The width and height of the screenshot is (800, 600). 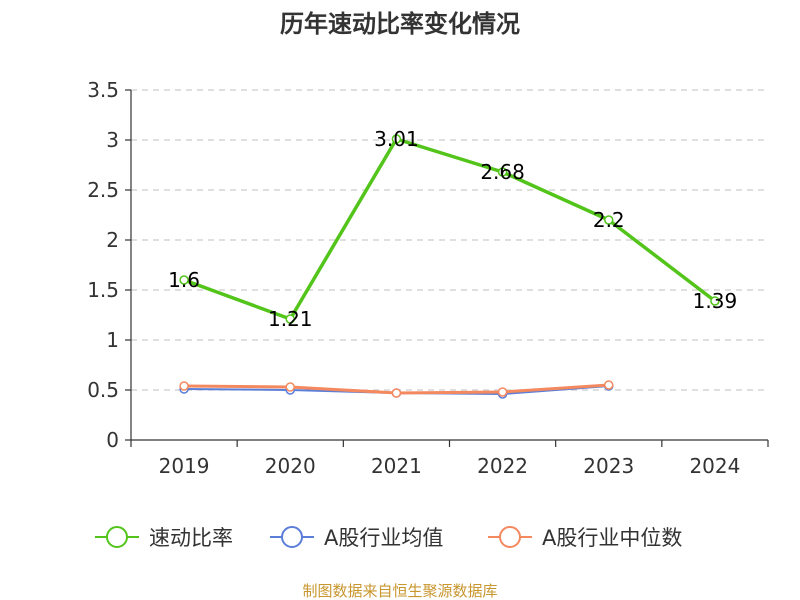 I want to click on data-label: 1.39, so click(x=715, y=301).